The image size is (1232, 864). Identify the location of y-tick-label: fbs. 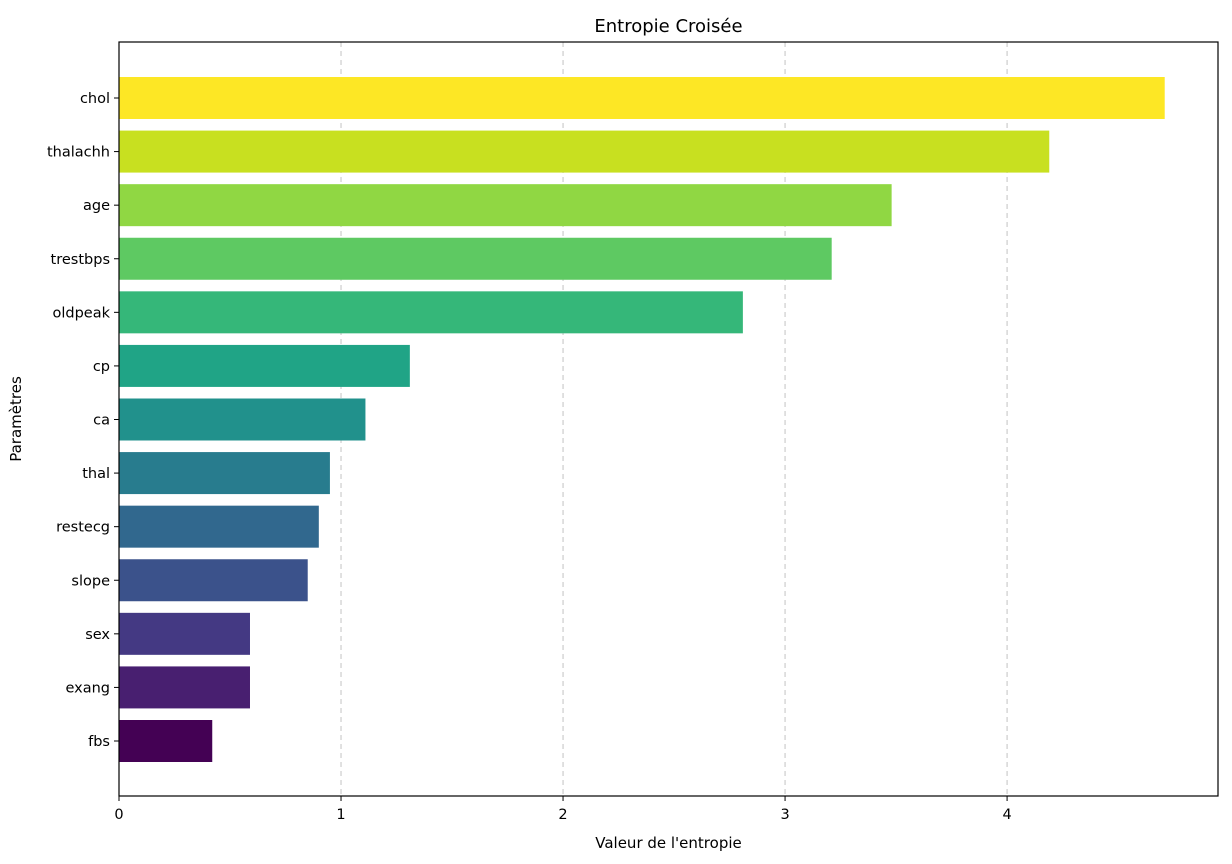
(99, 742).